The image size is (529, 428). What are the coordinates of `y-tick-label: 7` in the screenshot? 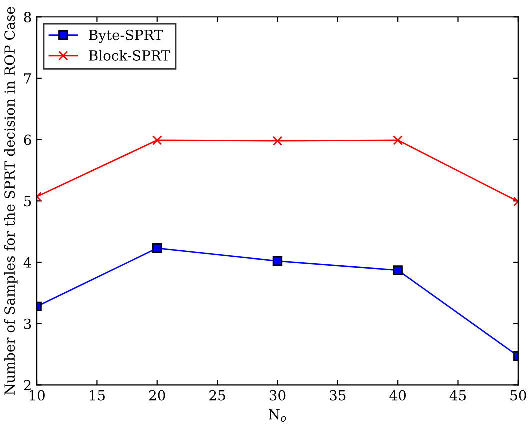 It's located at (28, 79).